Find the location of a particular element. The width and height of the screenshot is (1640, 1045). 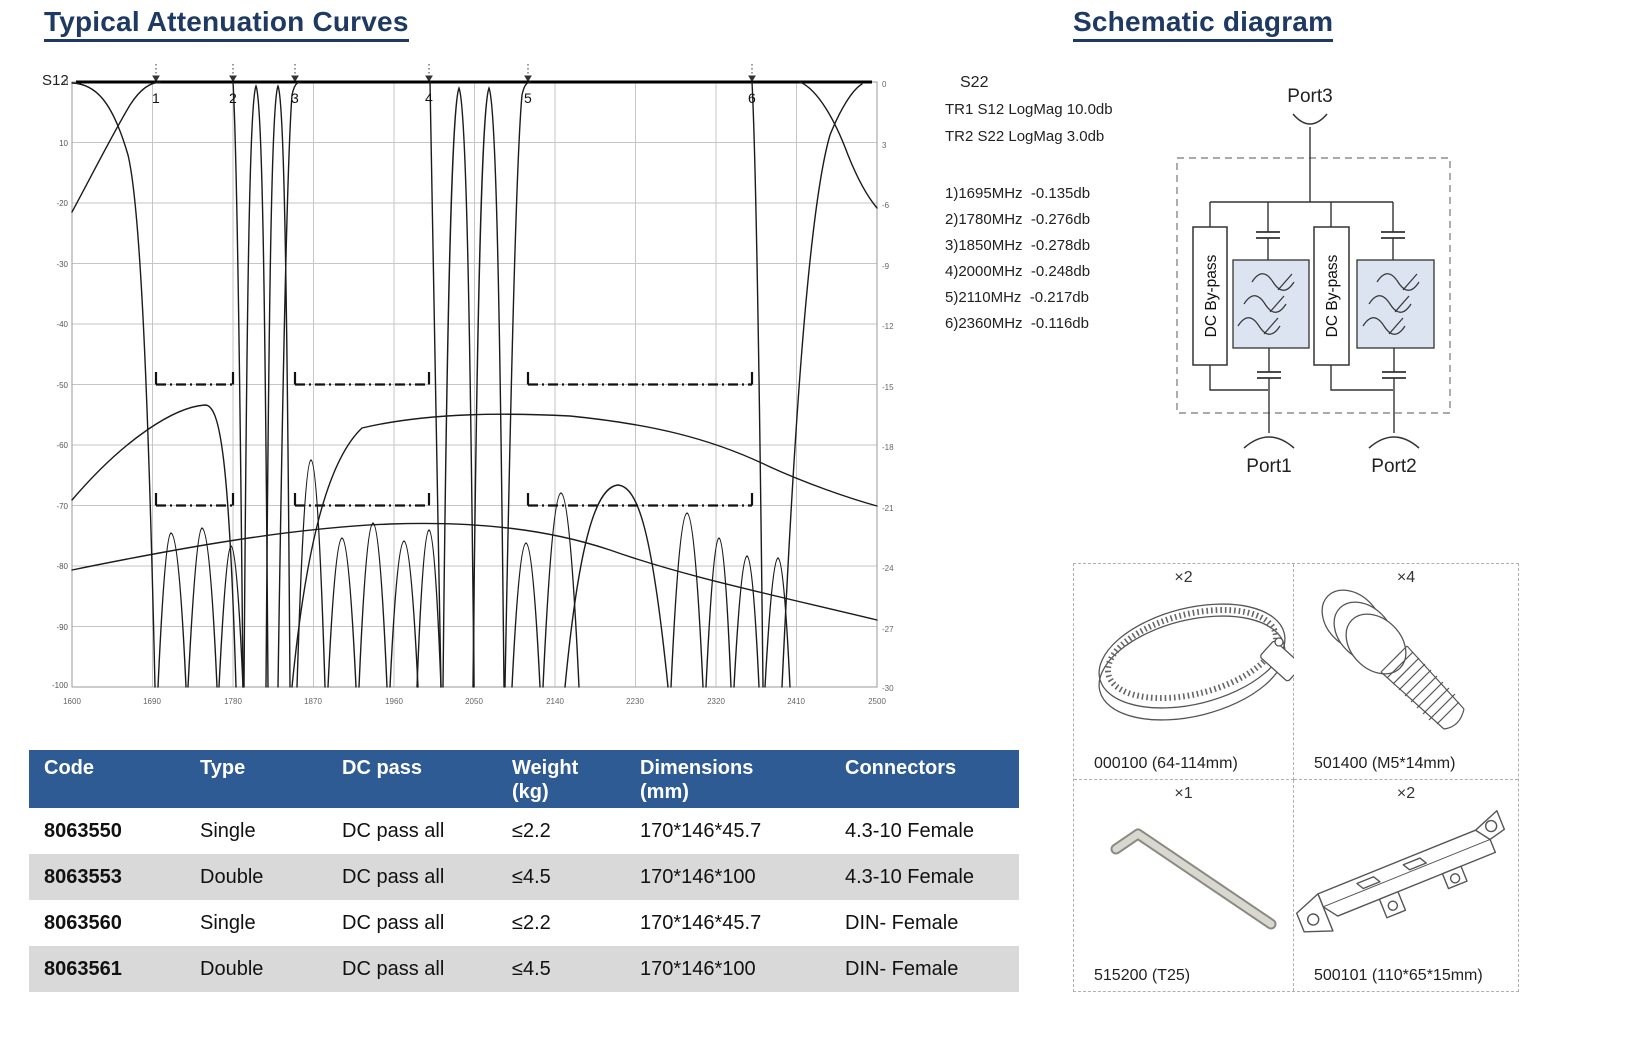

screw-icon is located at coordinates (1393, 659).